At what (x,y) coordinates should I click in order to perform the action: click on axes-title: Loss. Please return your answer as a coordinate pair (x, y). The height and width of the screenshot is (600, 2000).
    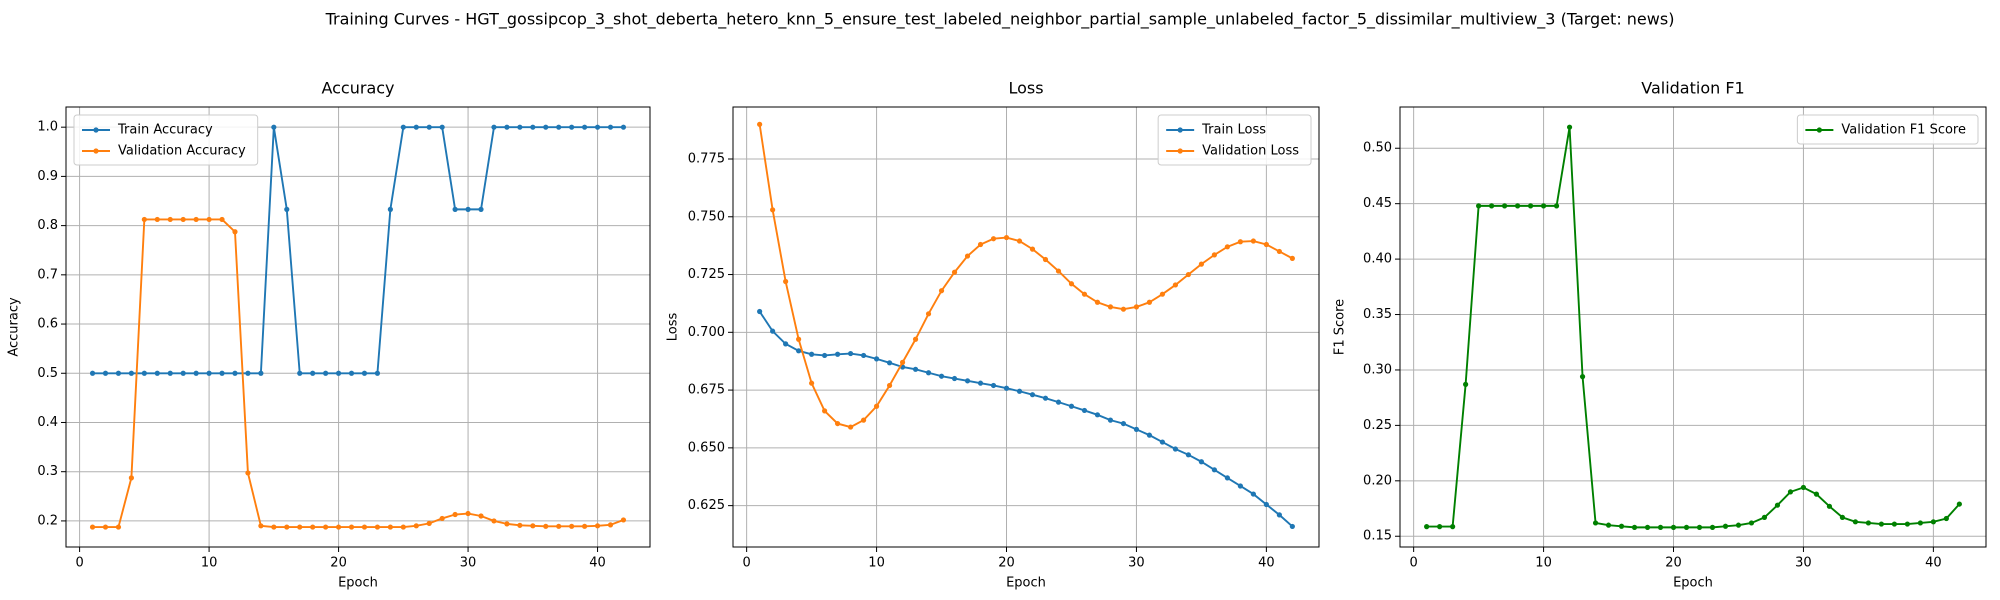
    Looking at the image, I should click on (1025, 88).